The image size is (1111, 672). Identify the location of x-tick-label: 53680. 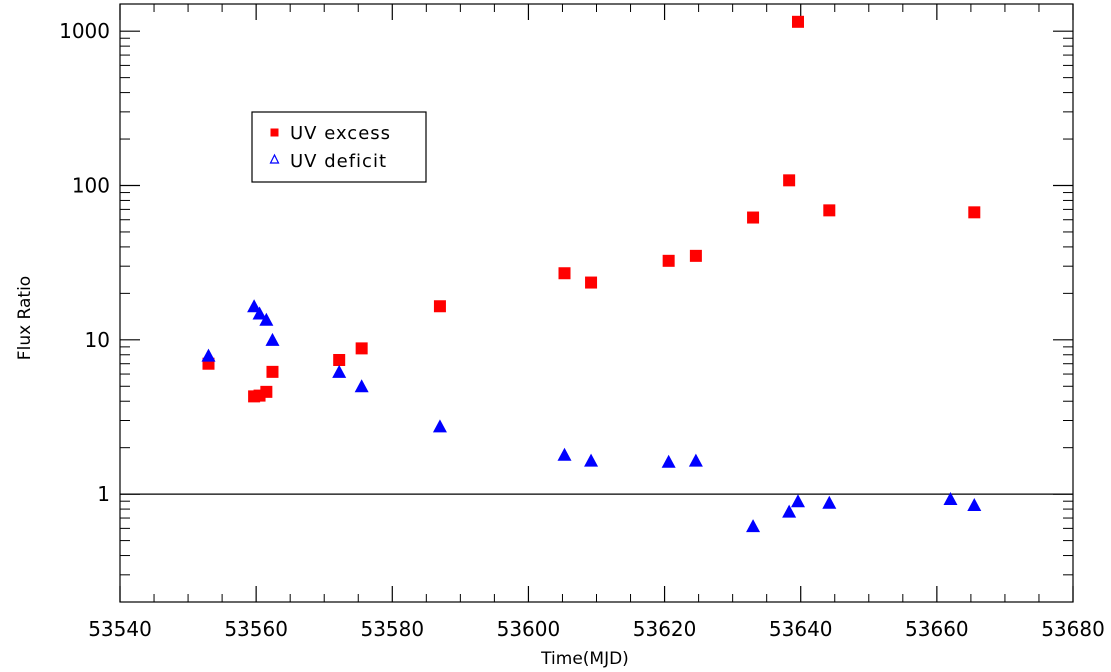
(1073, 629).